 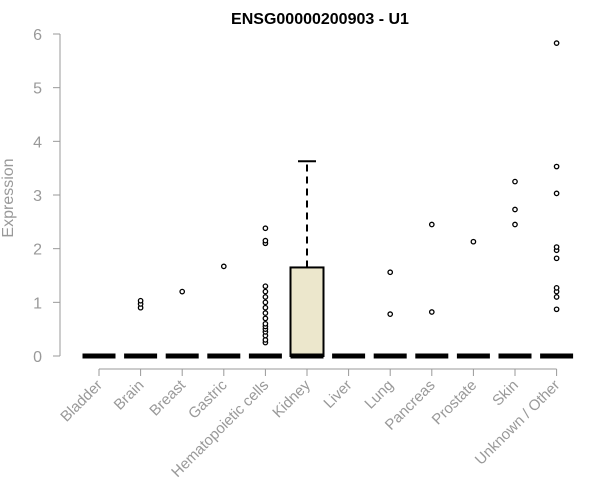 What do you see at coordinates (37, 89) in the screenshot?
I see `y-tick-label: 5` at bounding box center [37, 89].